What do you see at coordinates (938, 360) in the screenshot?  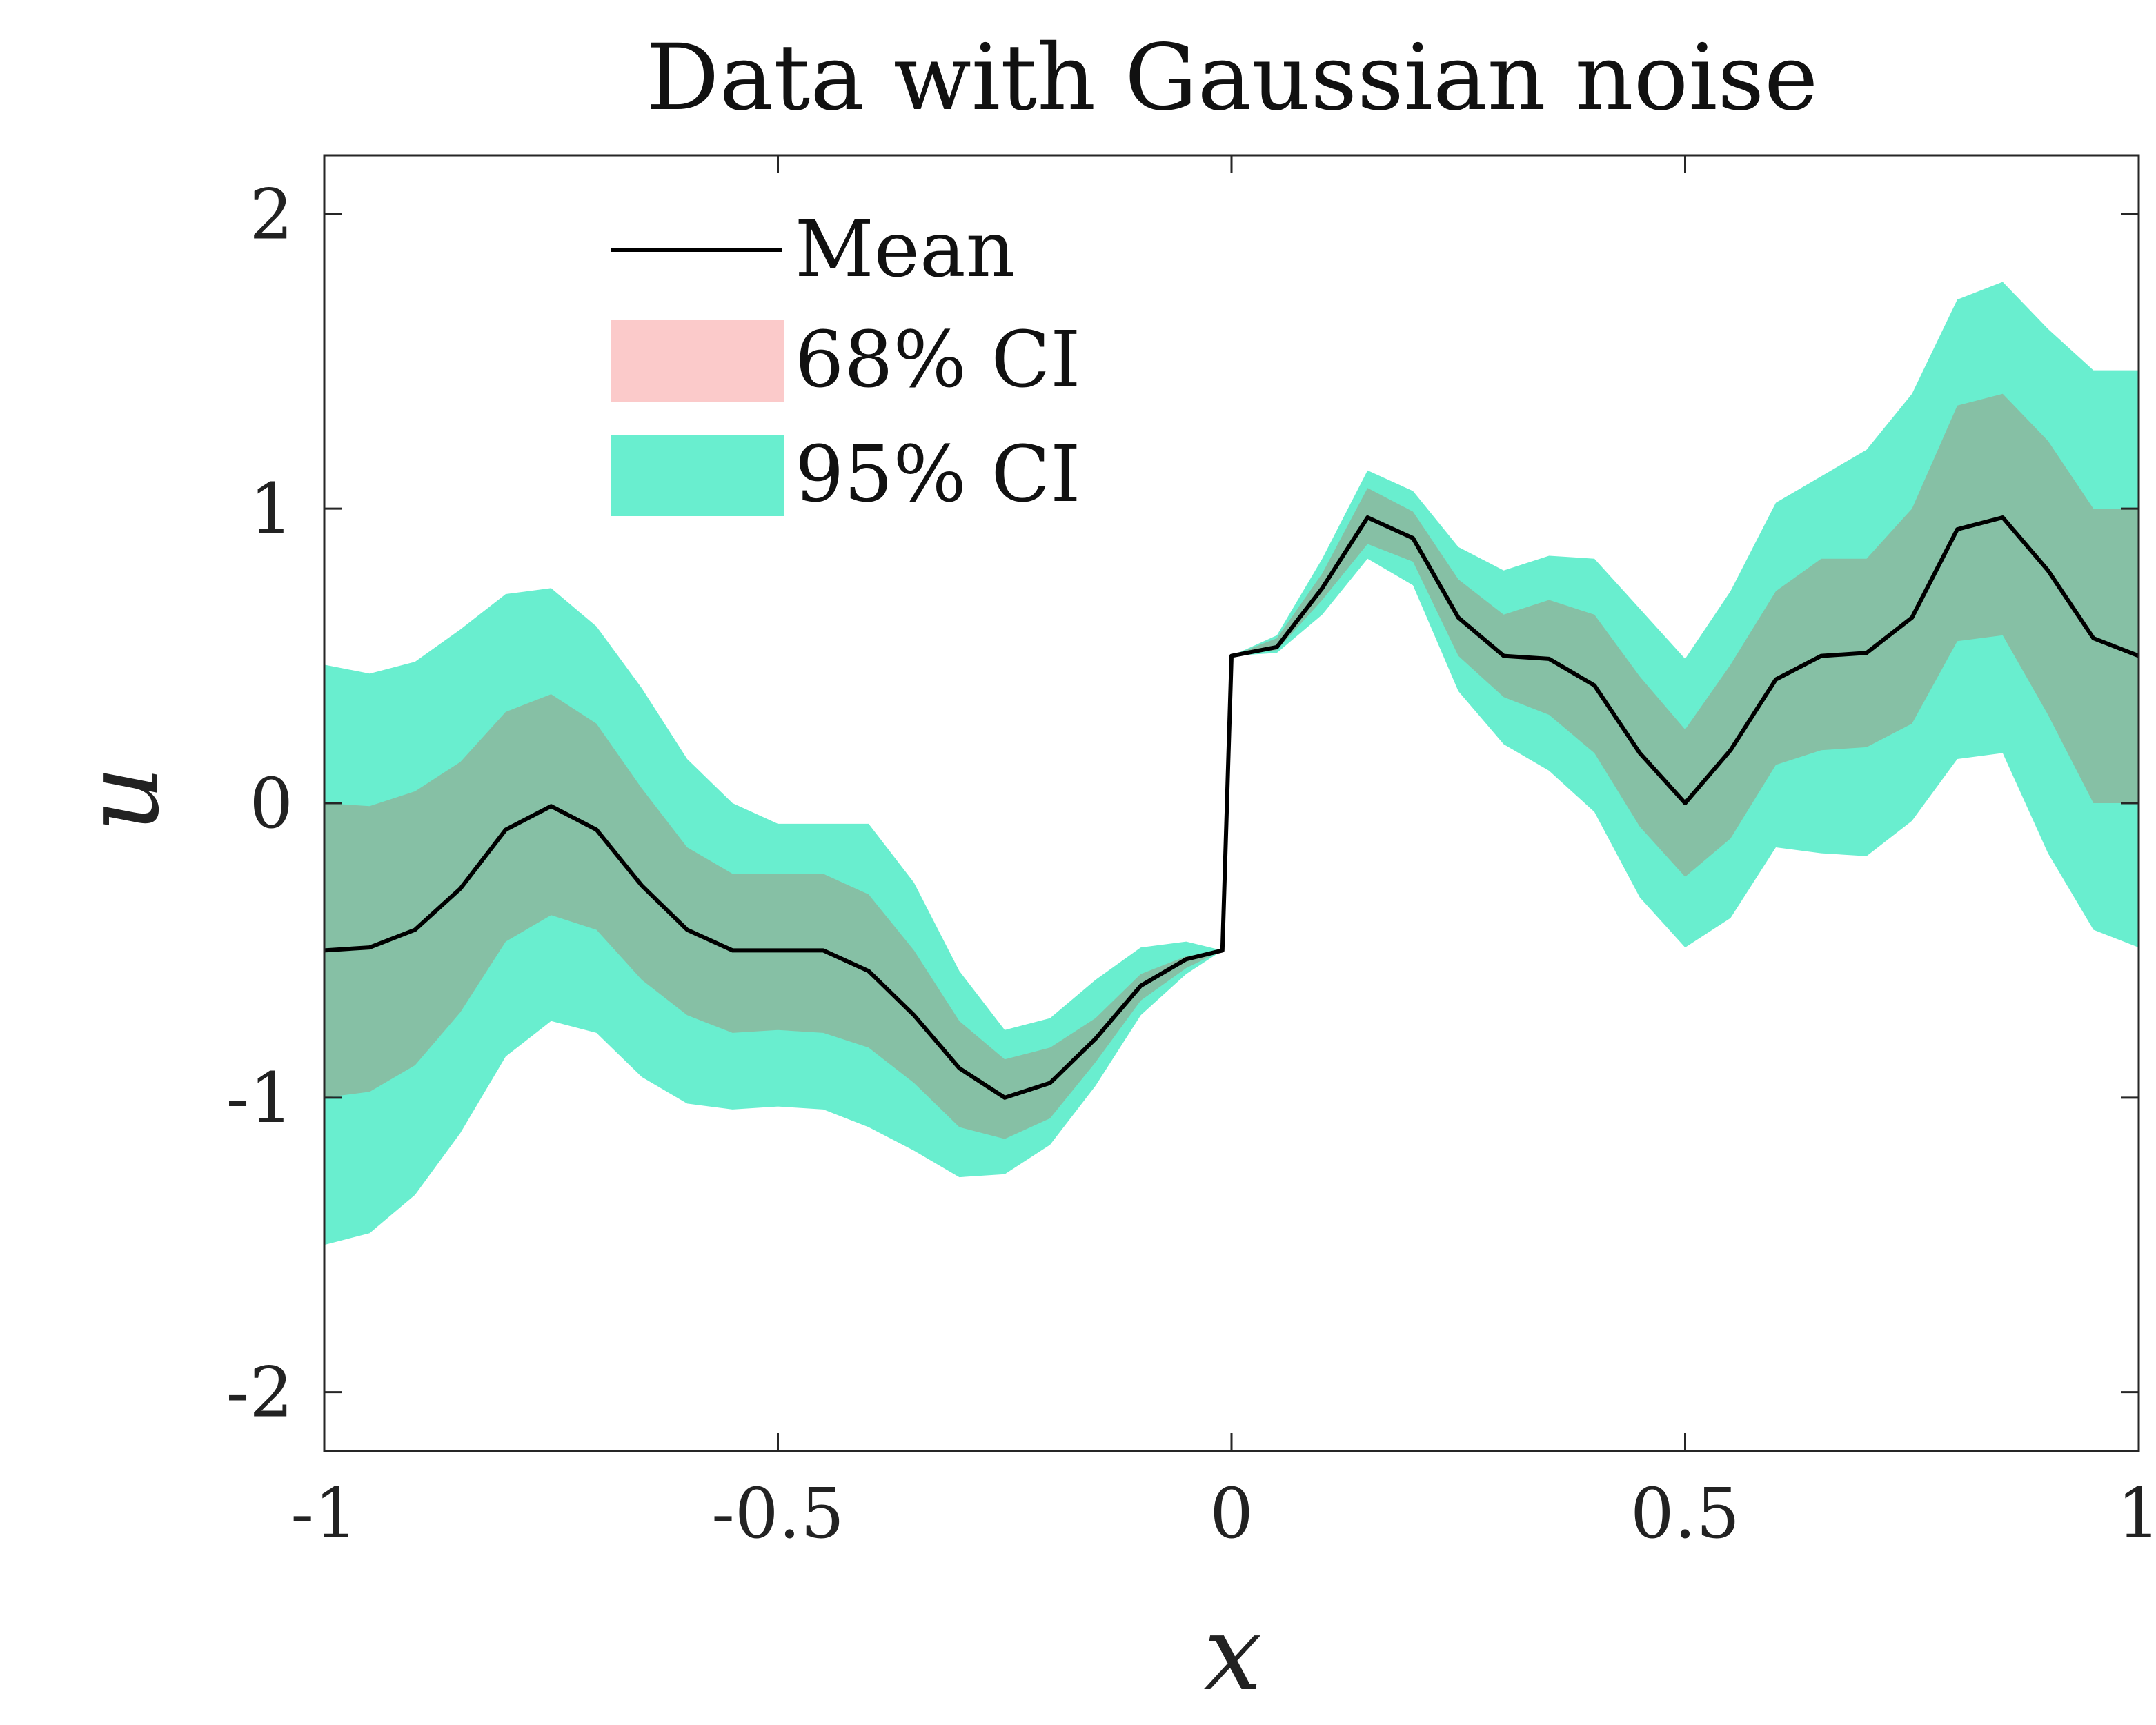 I see `legend-label-ci68: 68% CI` at bounding box center [938, 360].